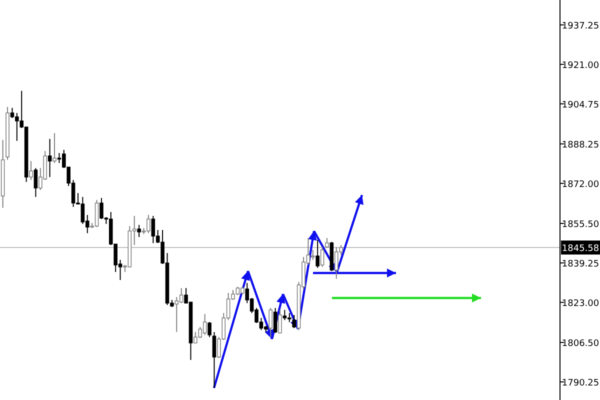  I want to click on y-tick-label: 1839.25, so click(581, 264).